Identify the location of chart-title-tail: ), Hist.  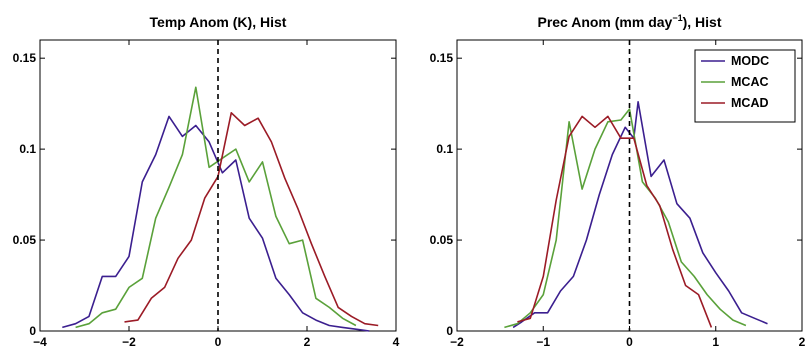
(702, 22).